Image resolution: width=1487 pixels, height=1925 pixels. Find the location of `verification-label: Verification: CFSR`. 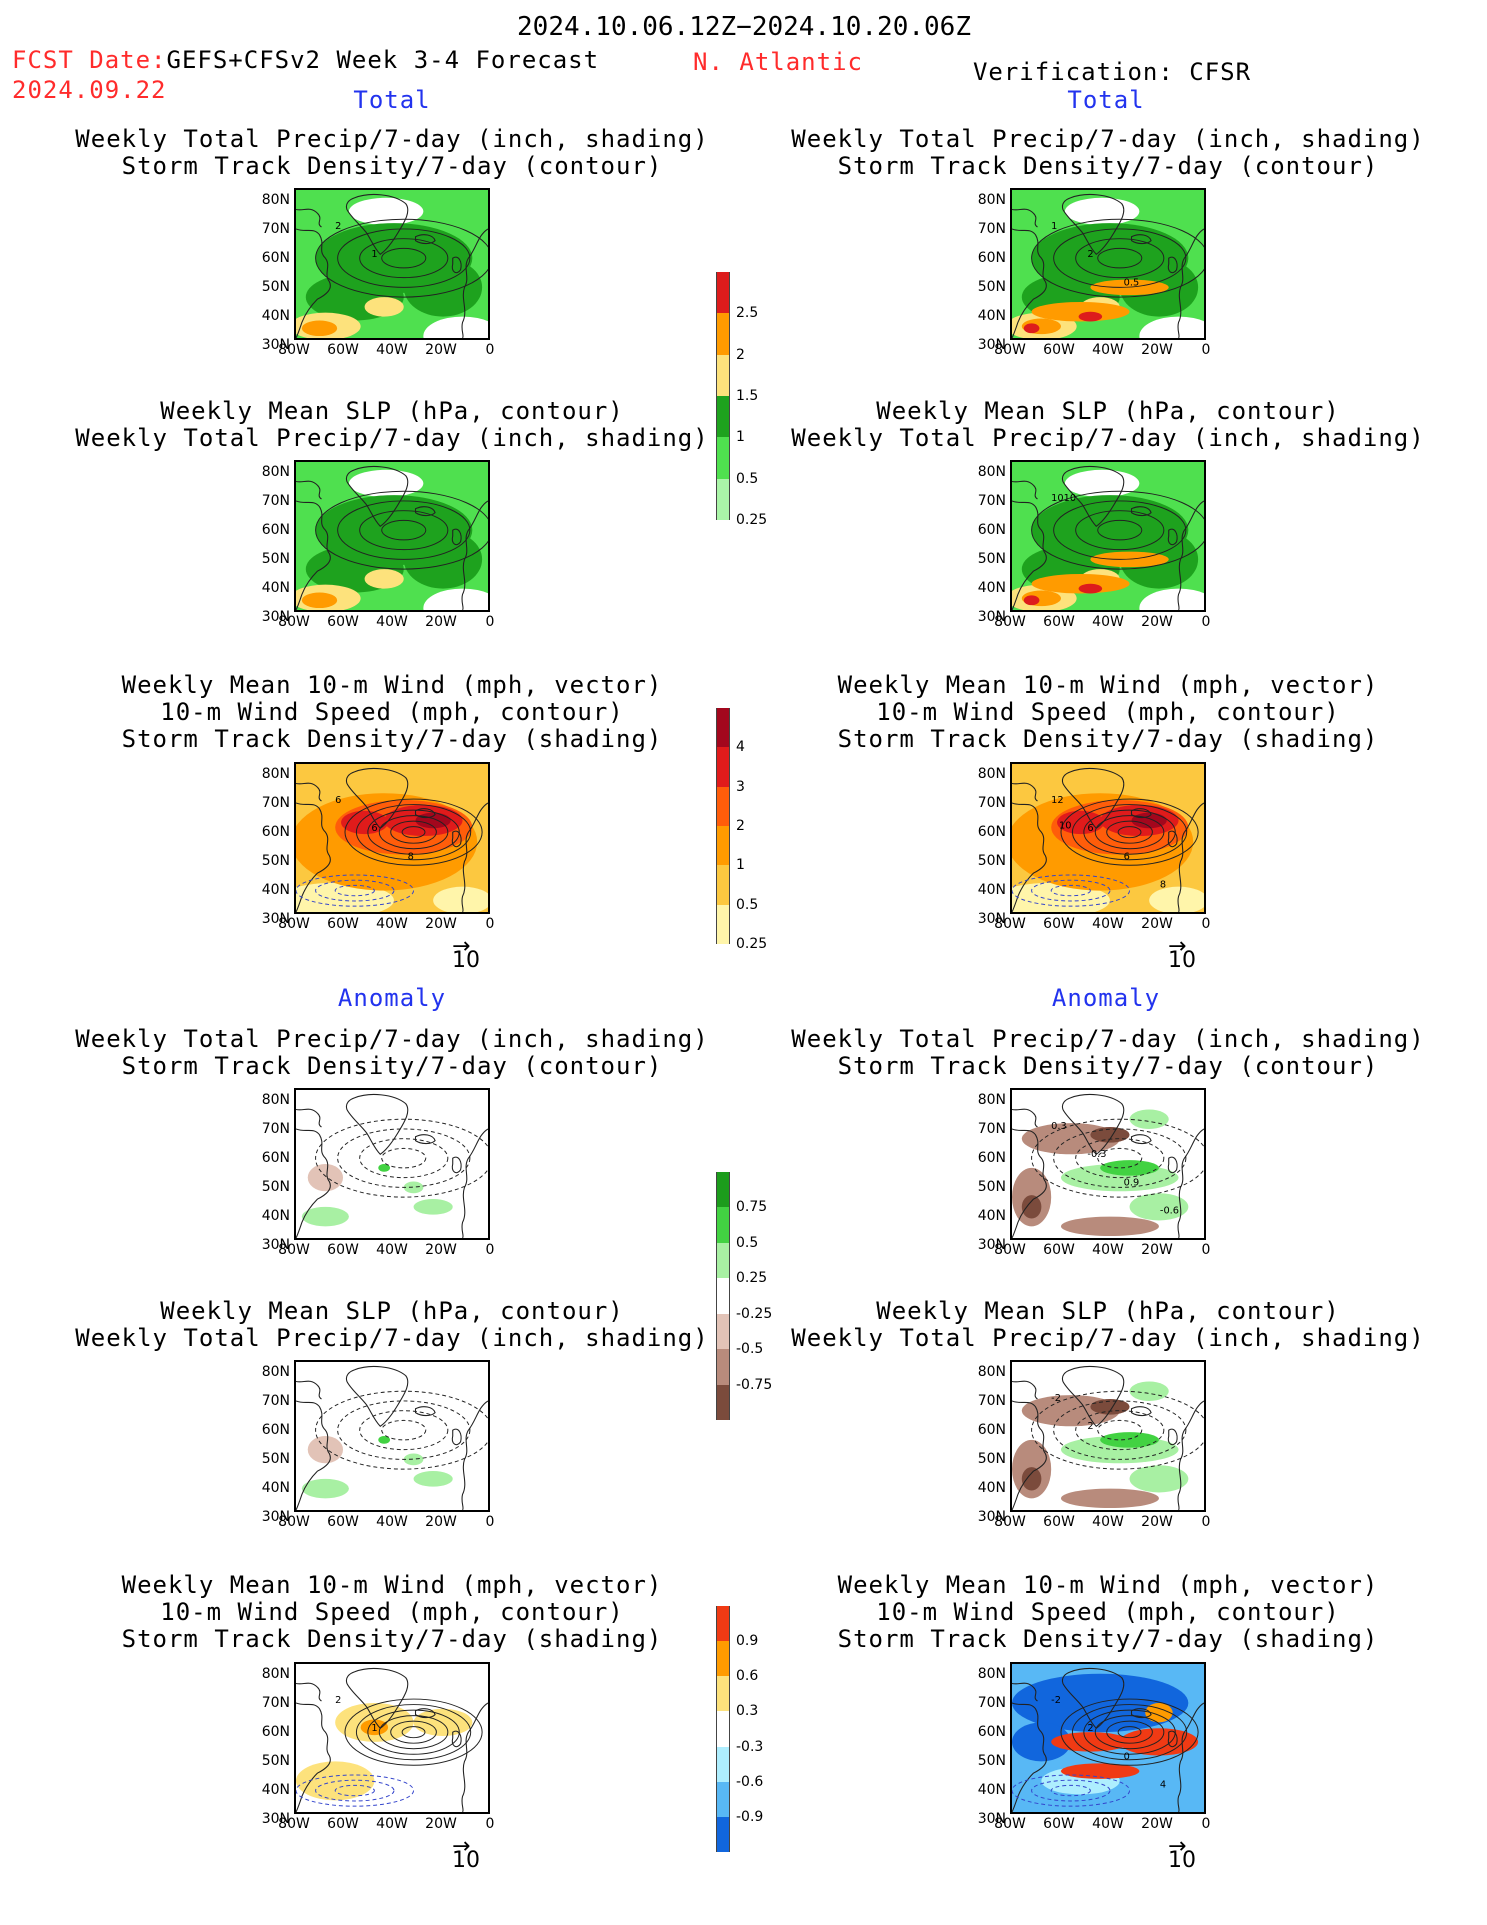

verification-label: Verification: CFSR is located at coordinates (1112, 72).